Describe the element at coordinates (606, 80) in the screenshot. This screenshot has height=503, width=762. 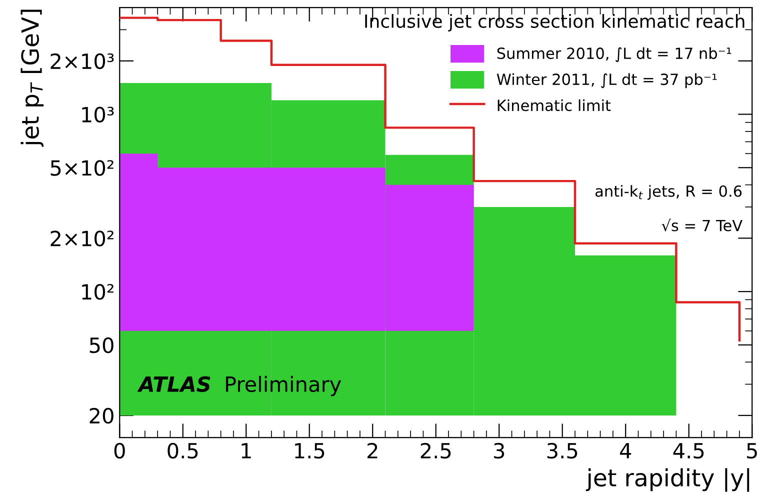
I see `legend-label: Winter 2011, ∫L dt = 37 pb⁻¹` at that location.